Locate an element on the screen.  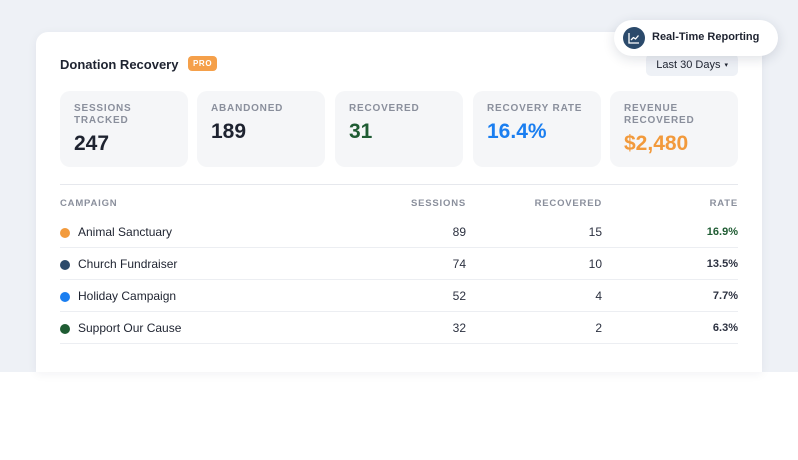
date-range-select: Last 30 Days ▾ is located at coordinates (692, 65).